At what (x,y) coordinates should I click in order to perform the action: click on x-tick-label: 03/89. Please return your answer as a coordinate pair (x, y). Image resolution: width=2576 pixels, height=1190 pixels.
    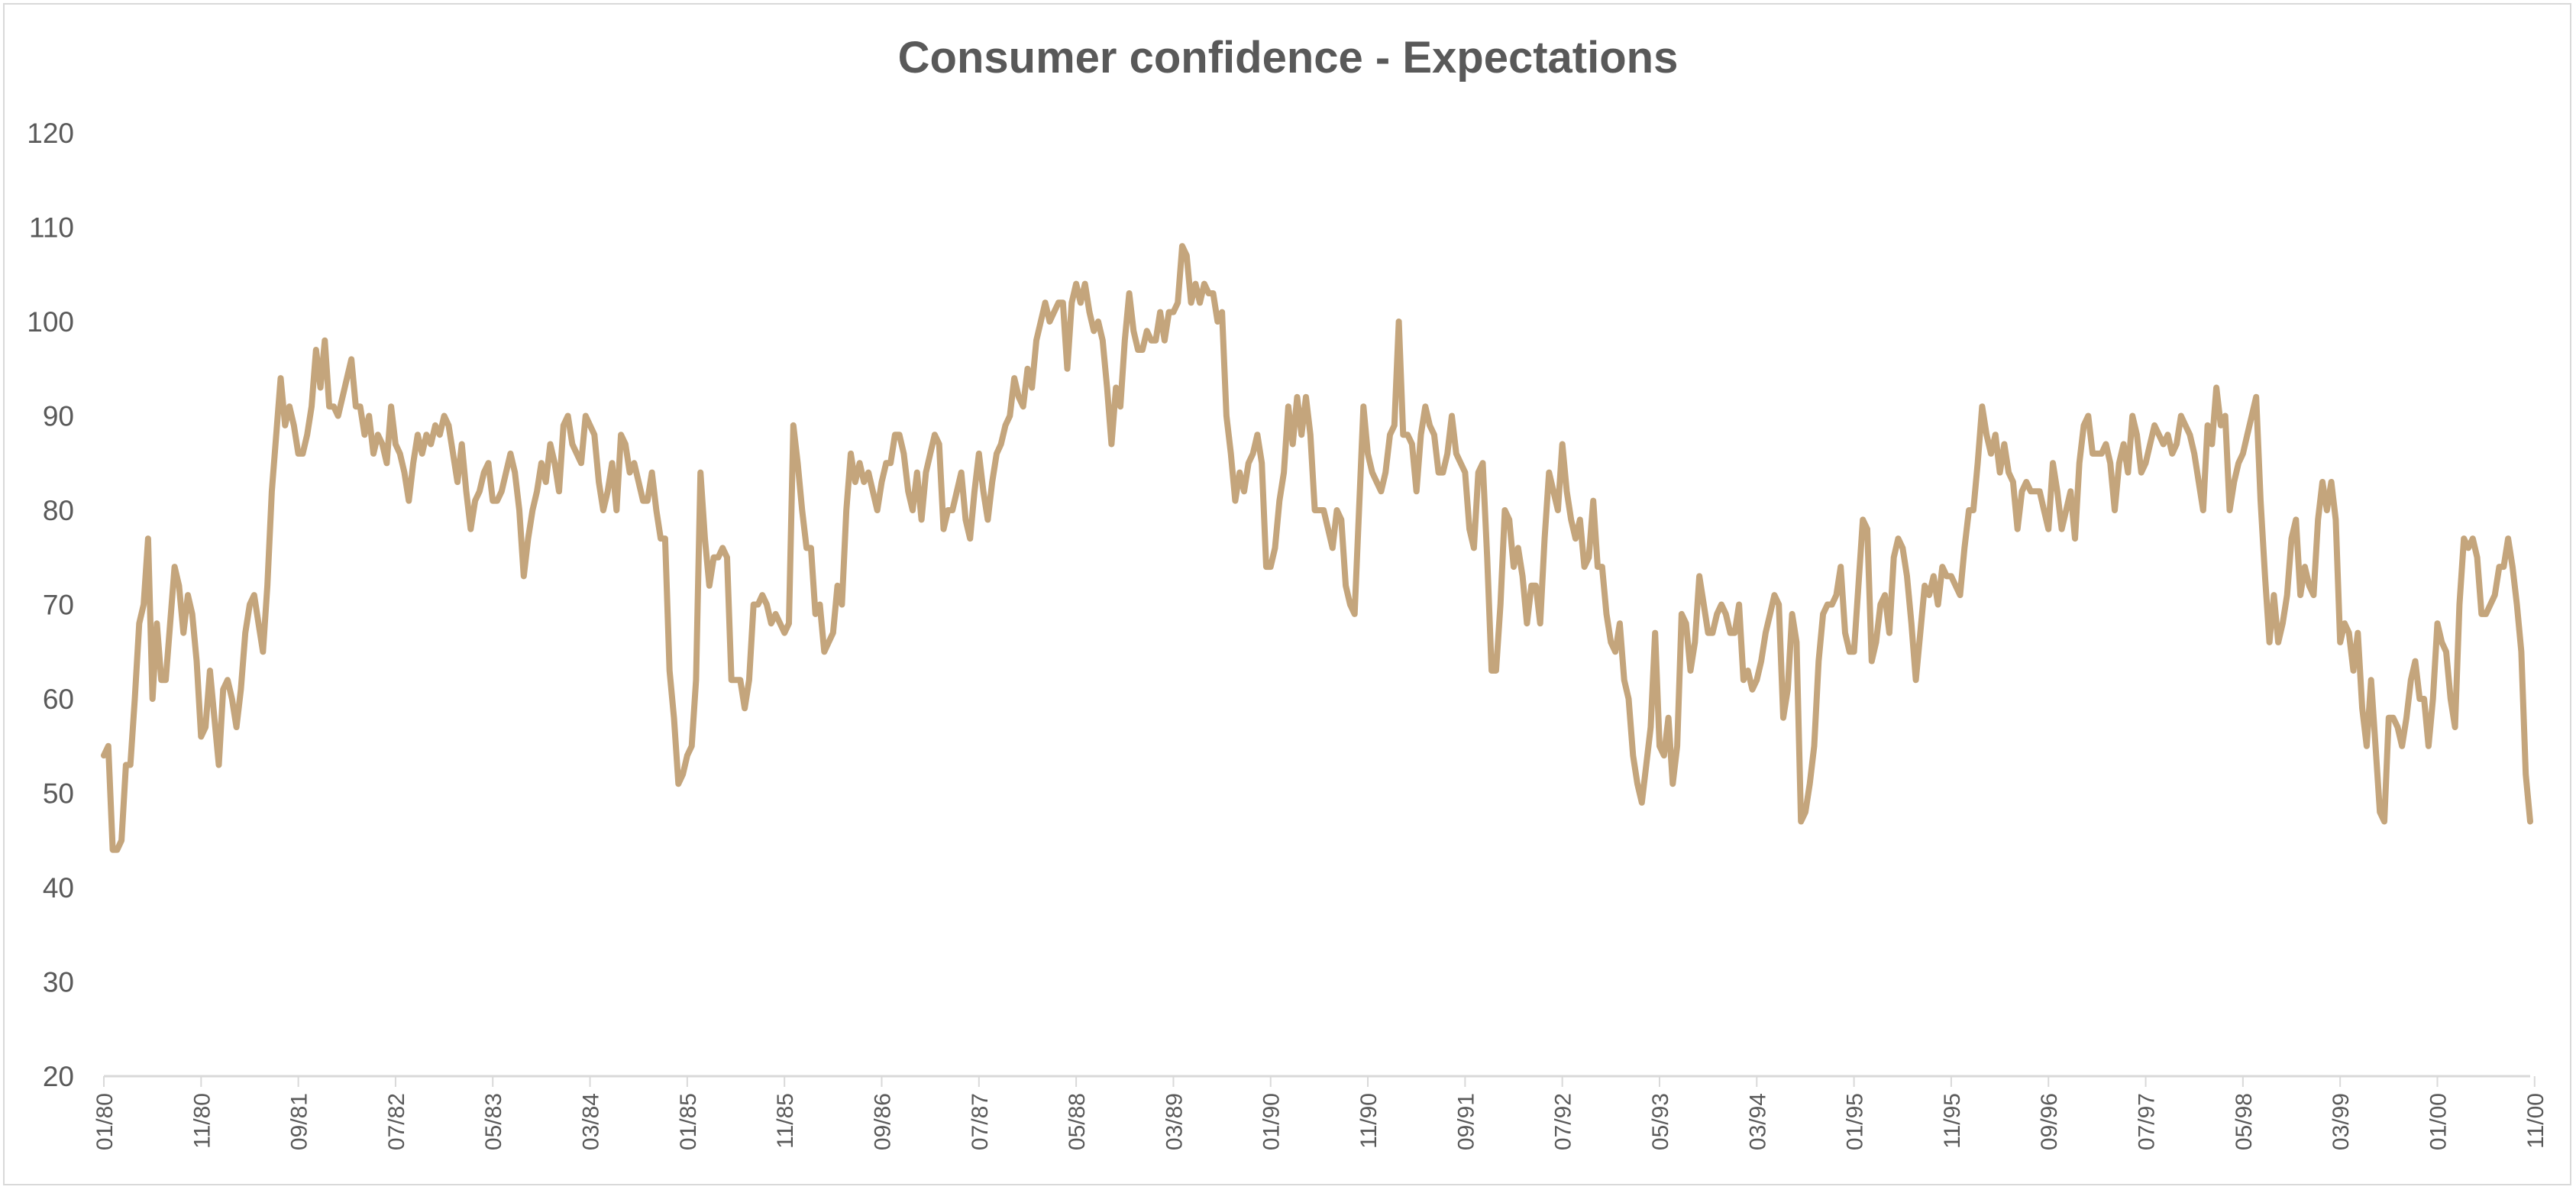
    Looking at the image, I should click on (1174, 1121).